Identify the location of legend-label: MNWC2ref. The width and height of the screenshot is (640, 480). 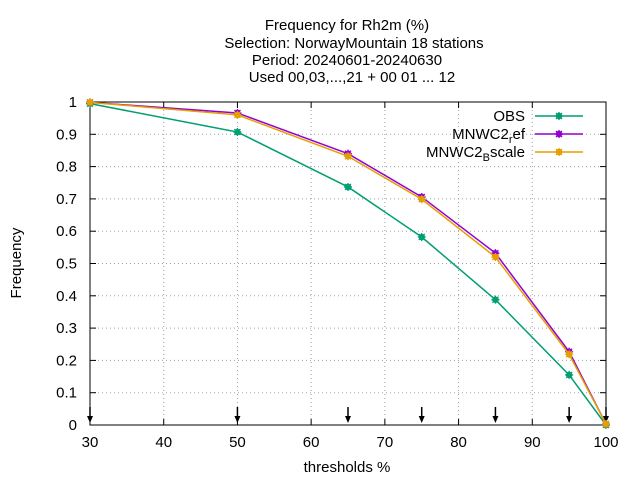
(489, 136).